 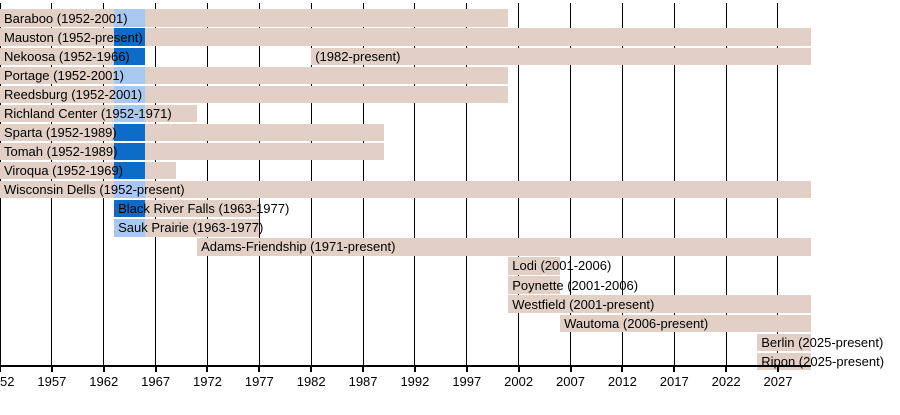 I want to click on axis-tick-label-1987: 1987, so click(x=363, y=381).